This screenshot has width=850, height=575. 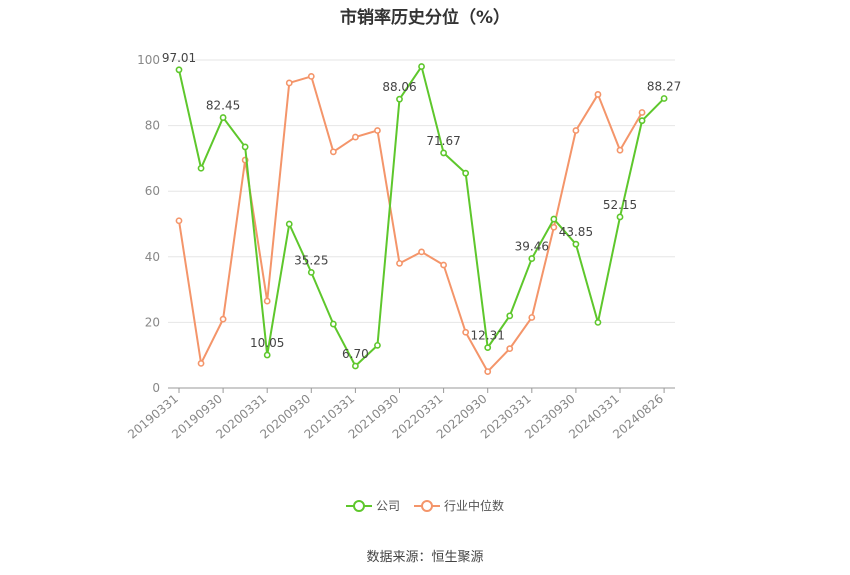 I want to click on data-label: 97.01, so click(x=179, y=58).